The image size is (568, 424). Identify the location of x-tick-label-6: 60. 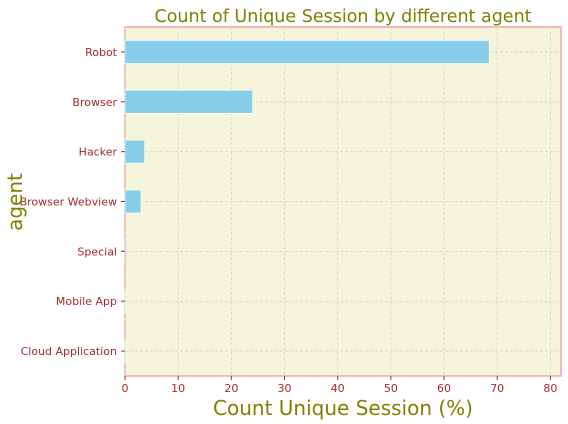
(444, 388).